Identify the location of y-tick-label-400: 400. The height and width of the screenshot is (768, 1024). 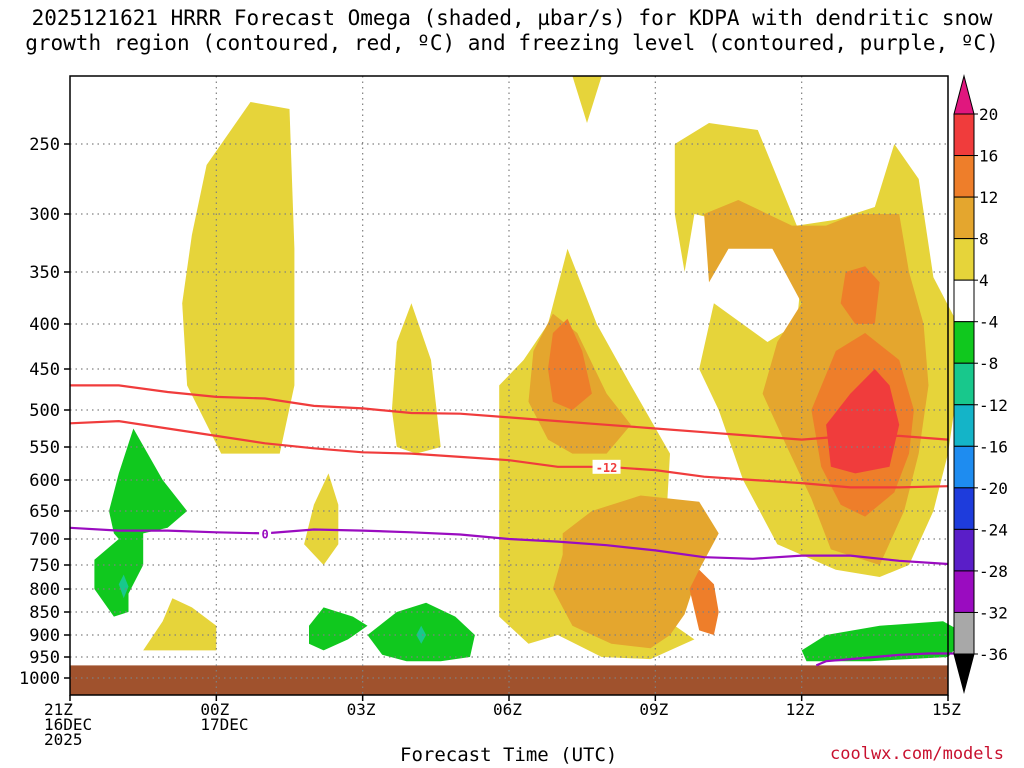
(44, 325).